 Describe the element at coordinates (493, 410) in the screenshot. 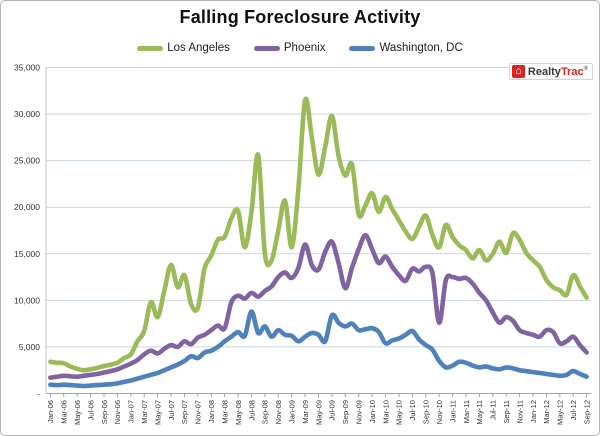

I see `x-axis-tick-label: Jul-11` at that location.